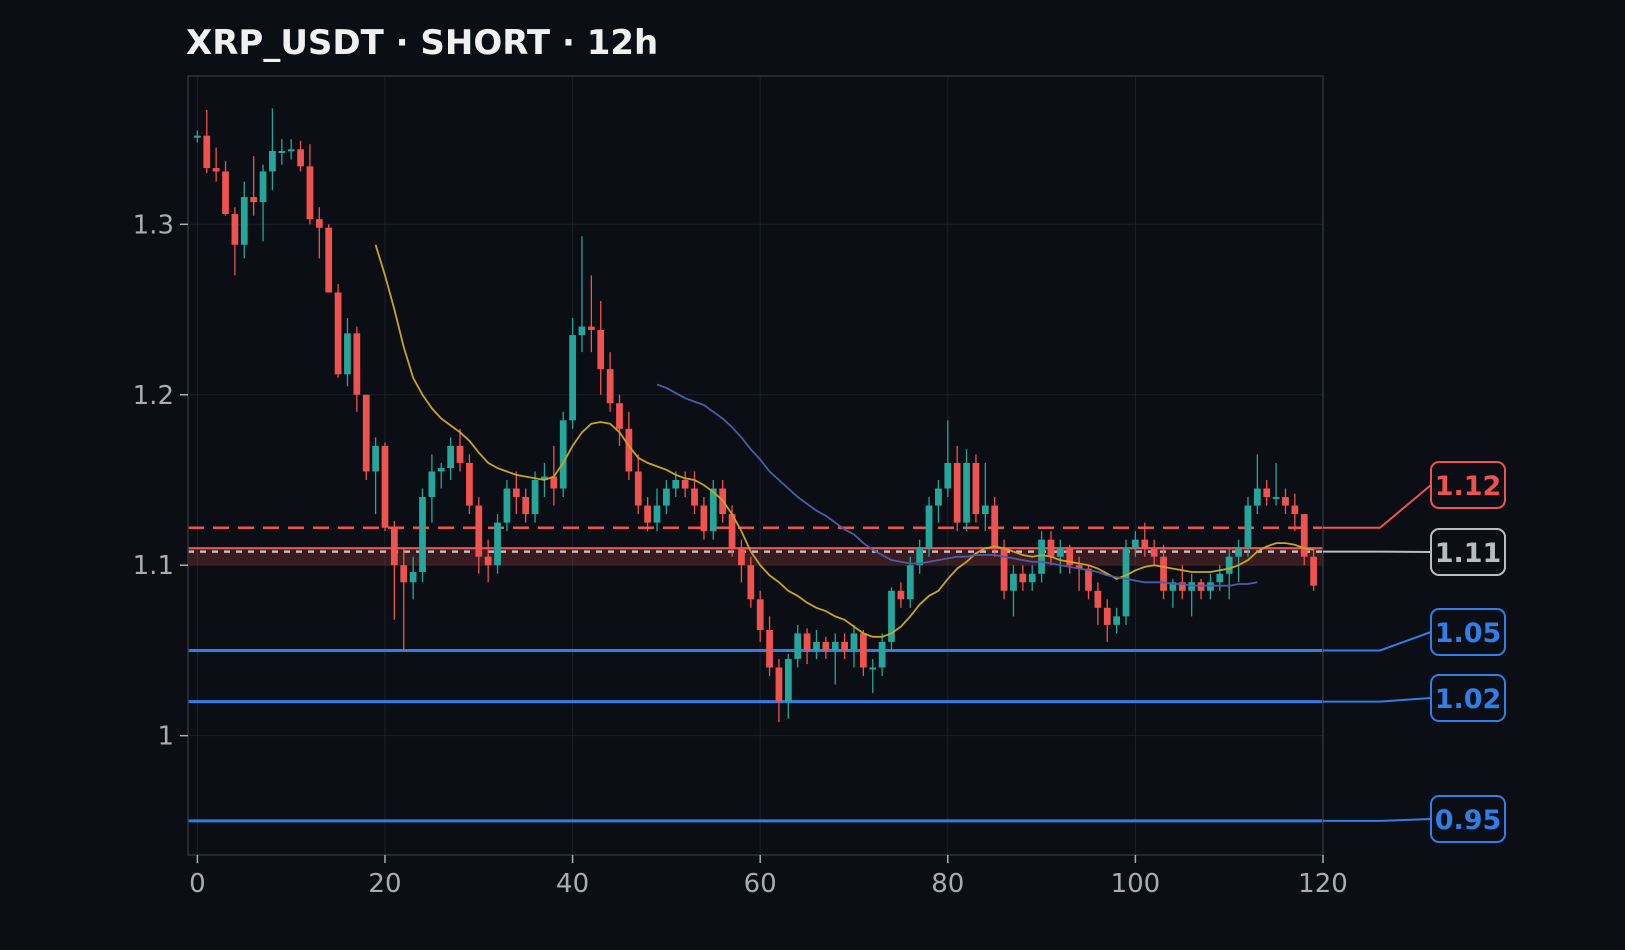 Image resolution: width=1625 pixels, height=950 pixels. Describe the element at coordinates (1468, 820) in the screenshot. I see `badge-label-target-3: 0.95` at that location.